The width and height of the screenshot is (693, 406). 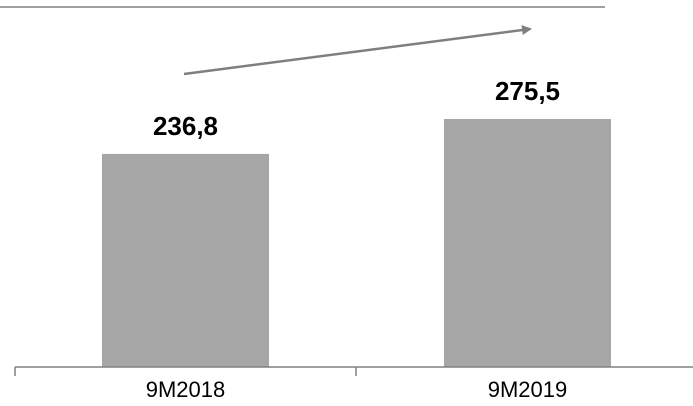 What do you see at coordinates (357, 50) in the screenshot?
I see `trend-arrow` at bounding box center [357, 50].